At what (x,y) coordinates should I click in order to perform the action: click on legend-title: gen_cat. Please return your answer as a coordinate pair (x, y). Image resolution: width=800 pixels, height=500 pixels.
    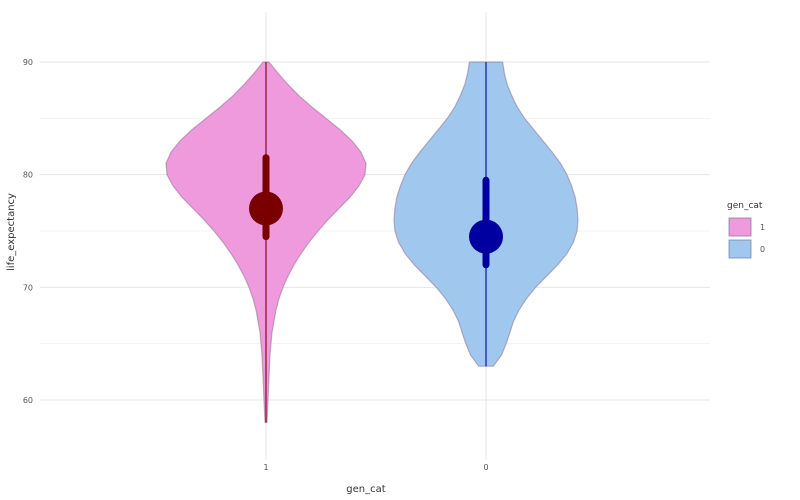
    Looking at the image, I should click on (745, 206).